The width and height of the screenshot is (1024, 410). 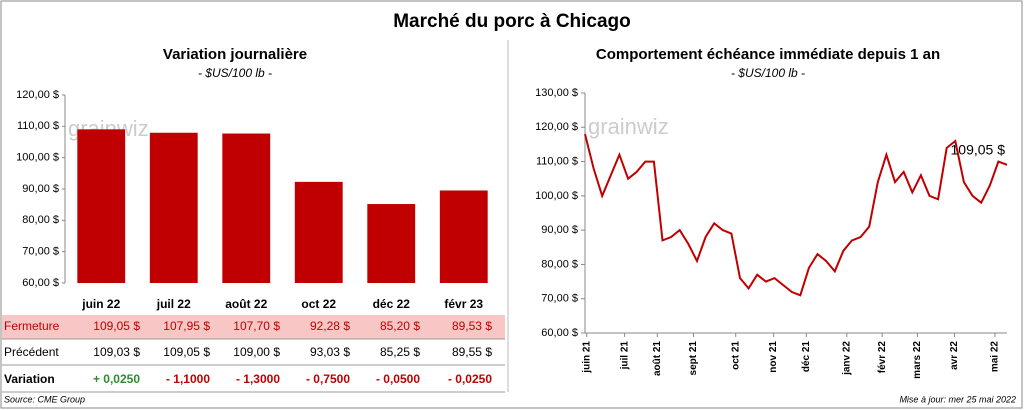 What do you see at coordinates (846, 358) in the screenshot?
I see `x-tick-label: janv 22` at bounding box center [846, 358].